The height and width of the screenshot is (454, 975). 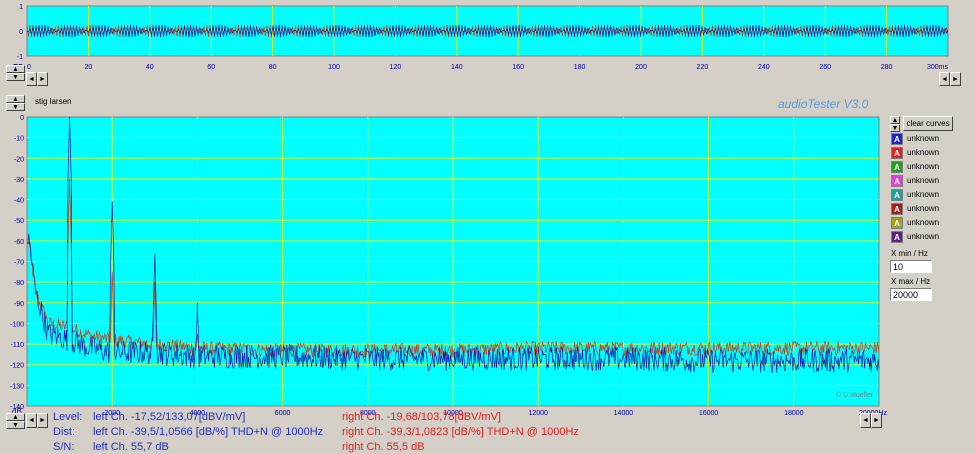 I want to click on spectrum-y-tick-label: -140, so click(x=17, y=407).